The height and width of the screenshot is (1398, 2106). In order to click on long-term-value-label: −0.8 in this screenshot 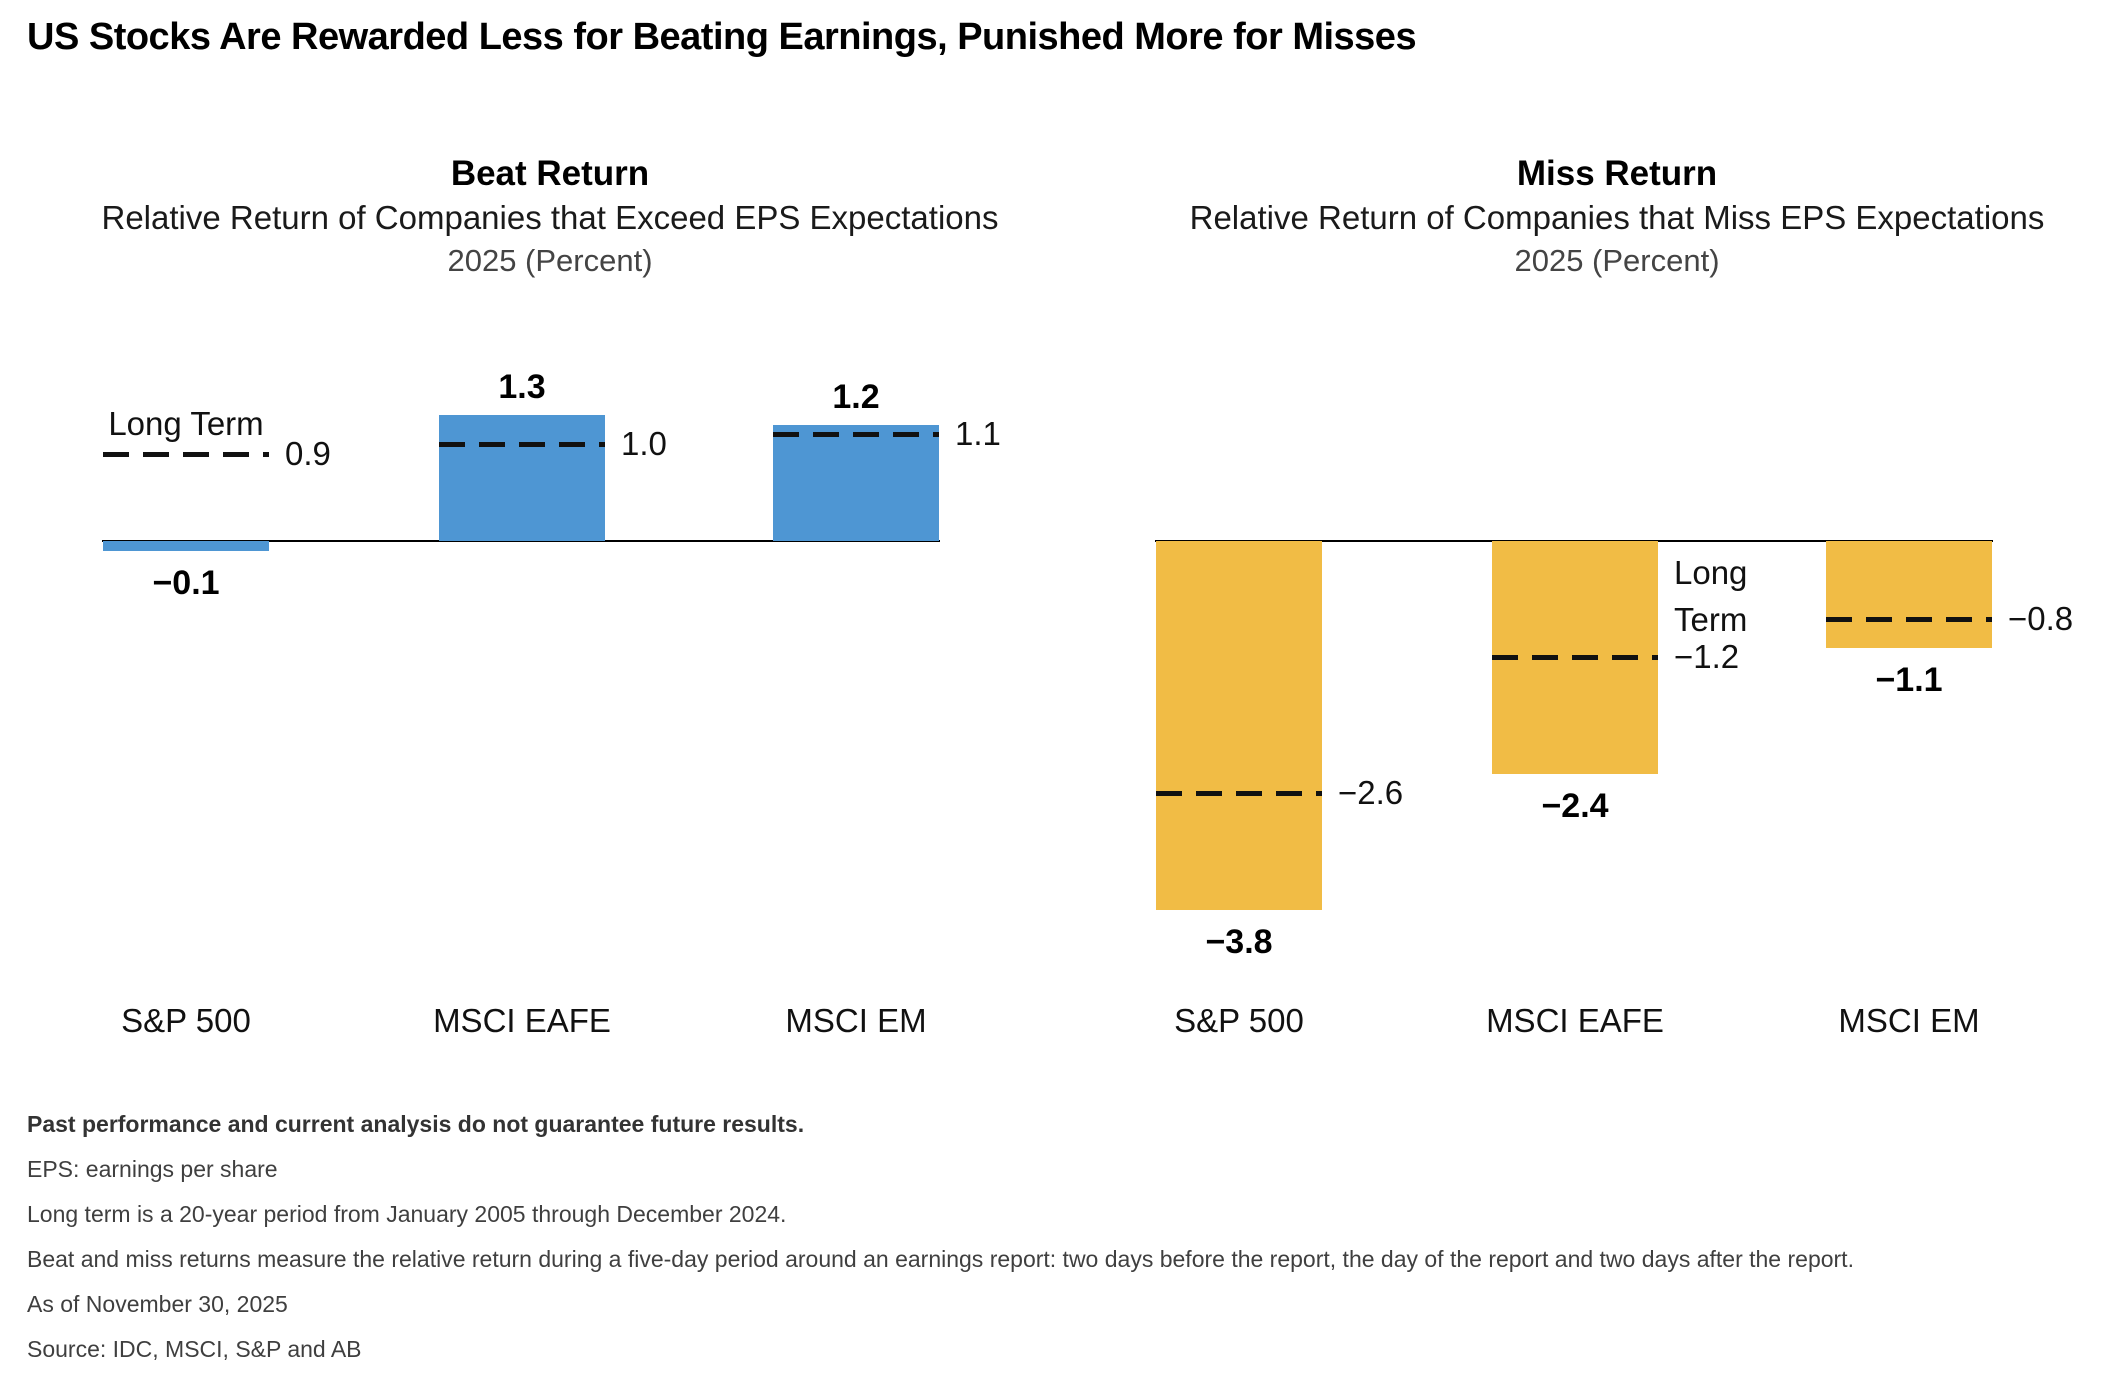, I will do `click(2041, 618)`.